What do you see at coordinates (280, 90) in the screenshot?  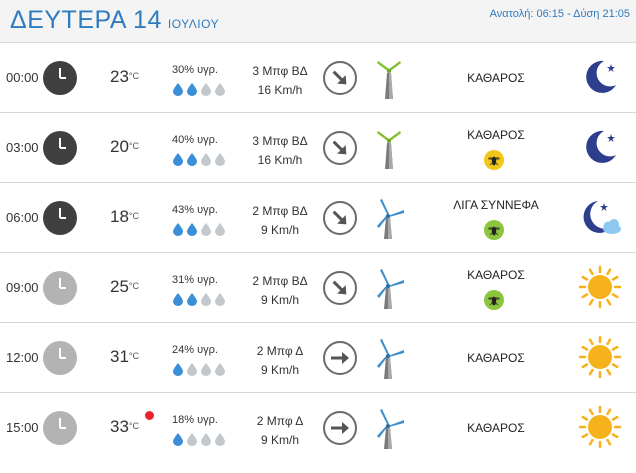 I see `wind-speed: 16 Km/h` at bounding box center [280, 90].